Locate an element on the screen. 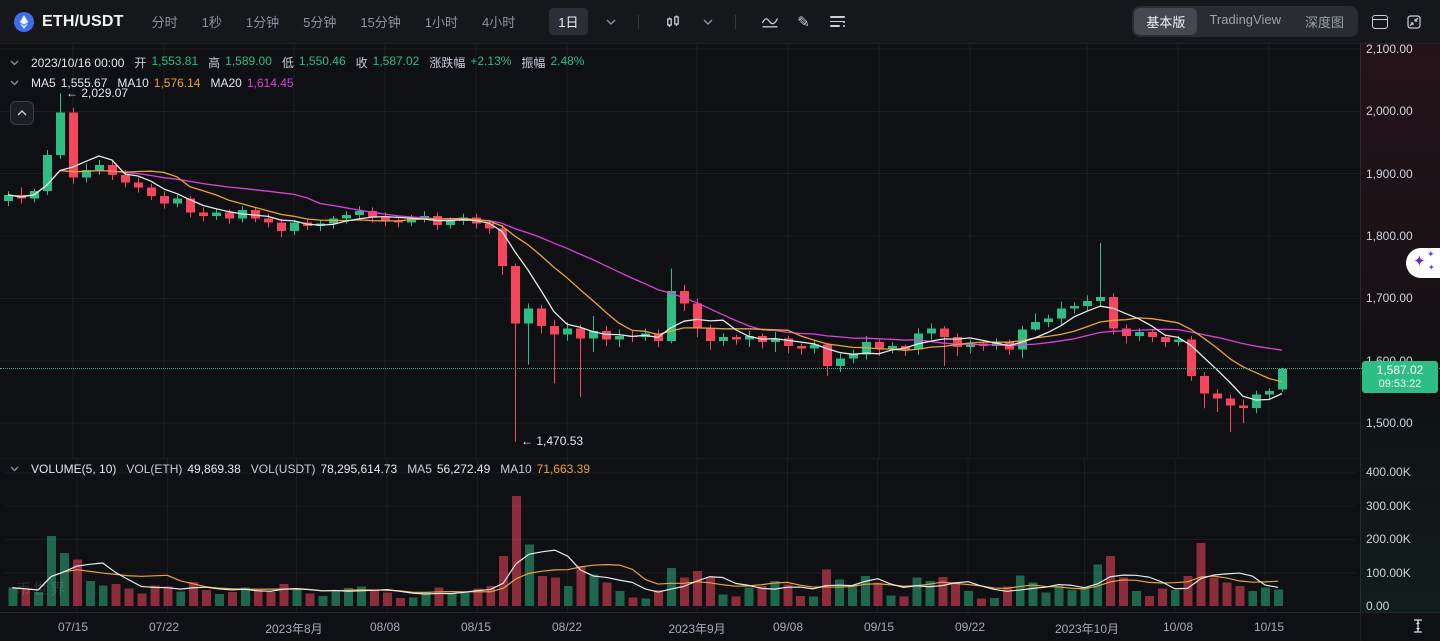  vol-usdt-value: 78,295,614.73 is located at coordinates (359, 469).